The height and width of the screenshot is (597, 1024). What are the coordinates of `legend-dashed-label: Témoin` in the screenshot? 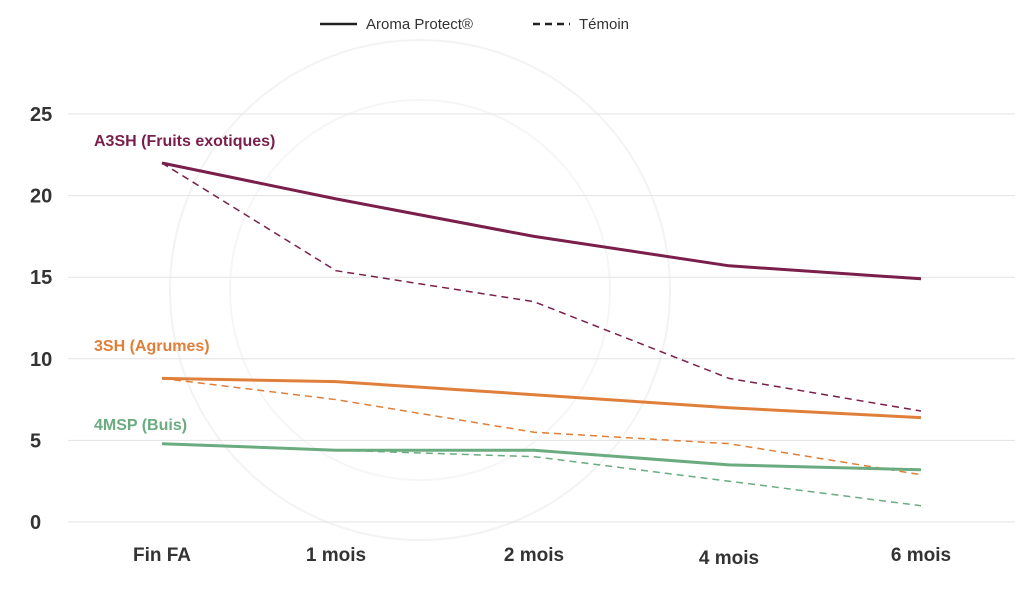 It's located at (604, 24).